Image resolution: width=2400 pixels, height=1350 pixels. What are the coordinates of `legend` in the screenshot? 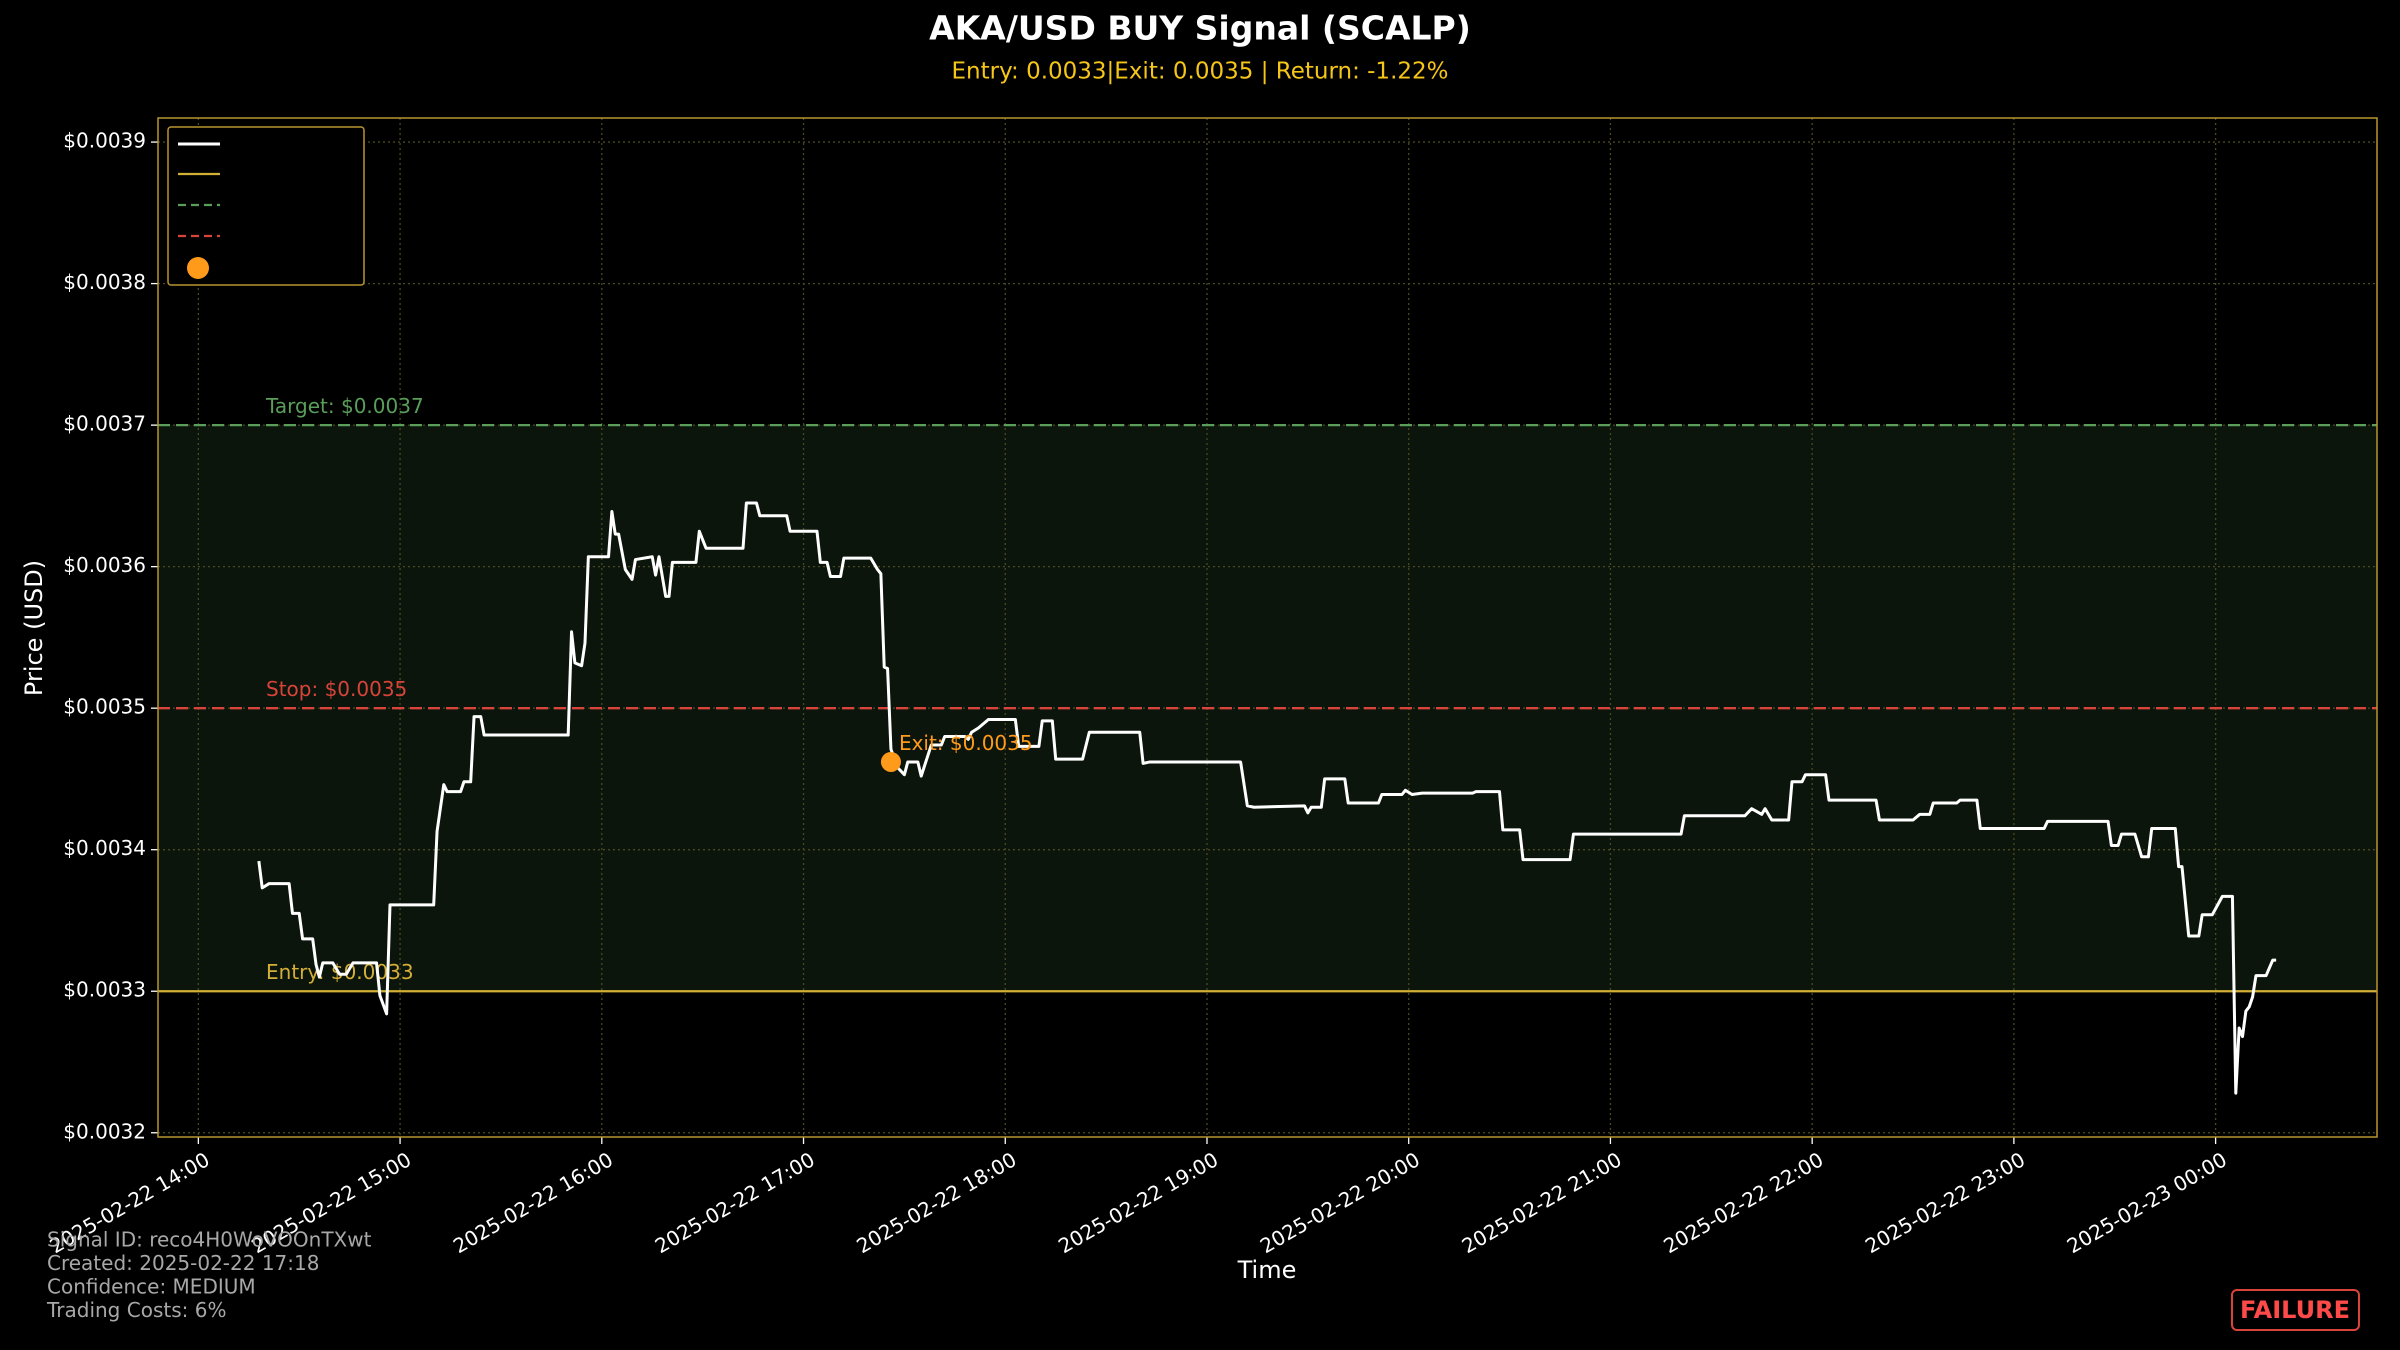 It's located at (266, 206).